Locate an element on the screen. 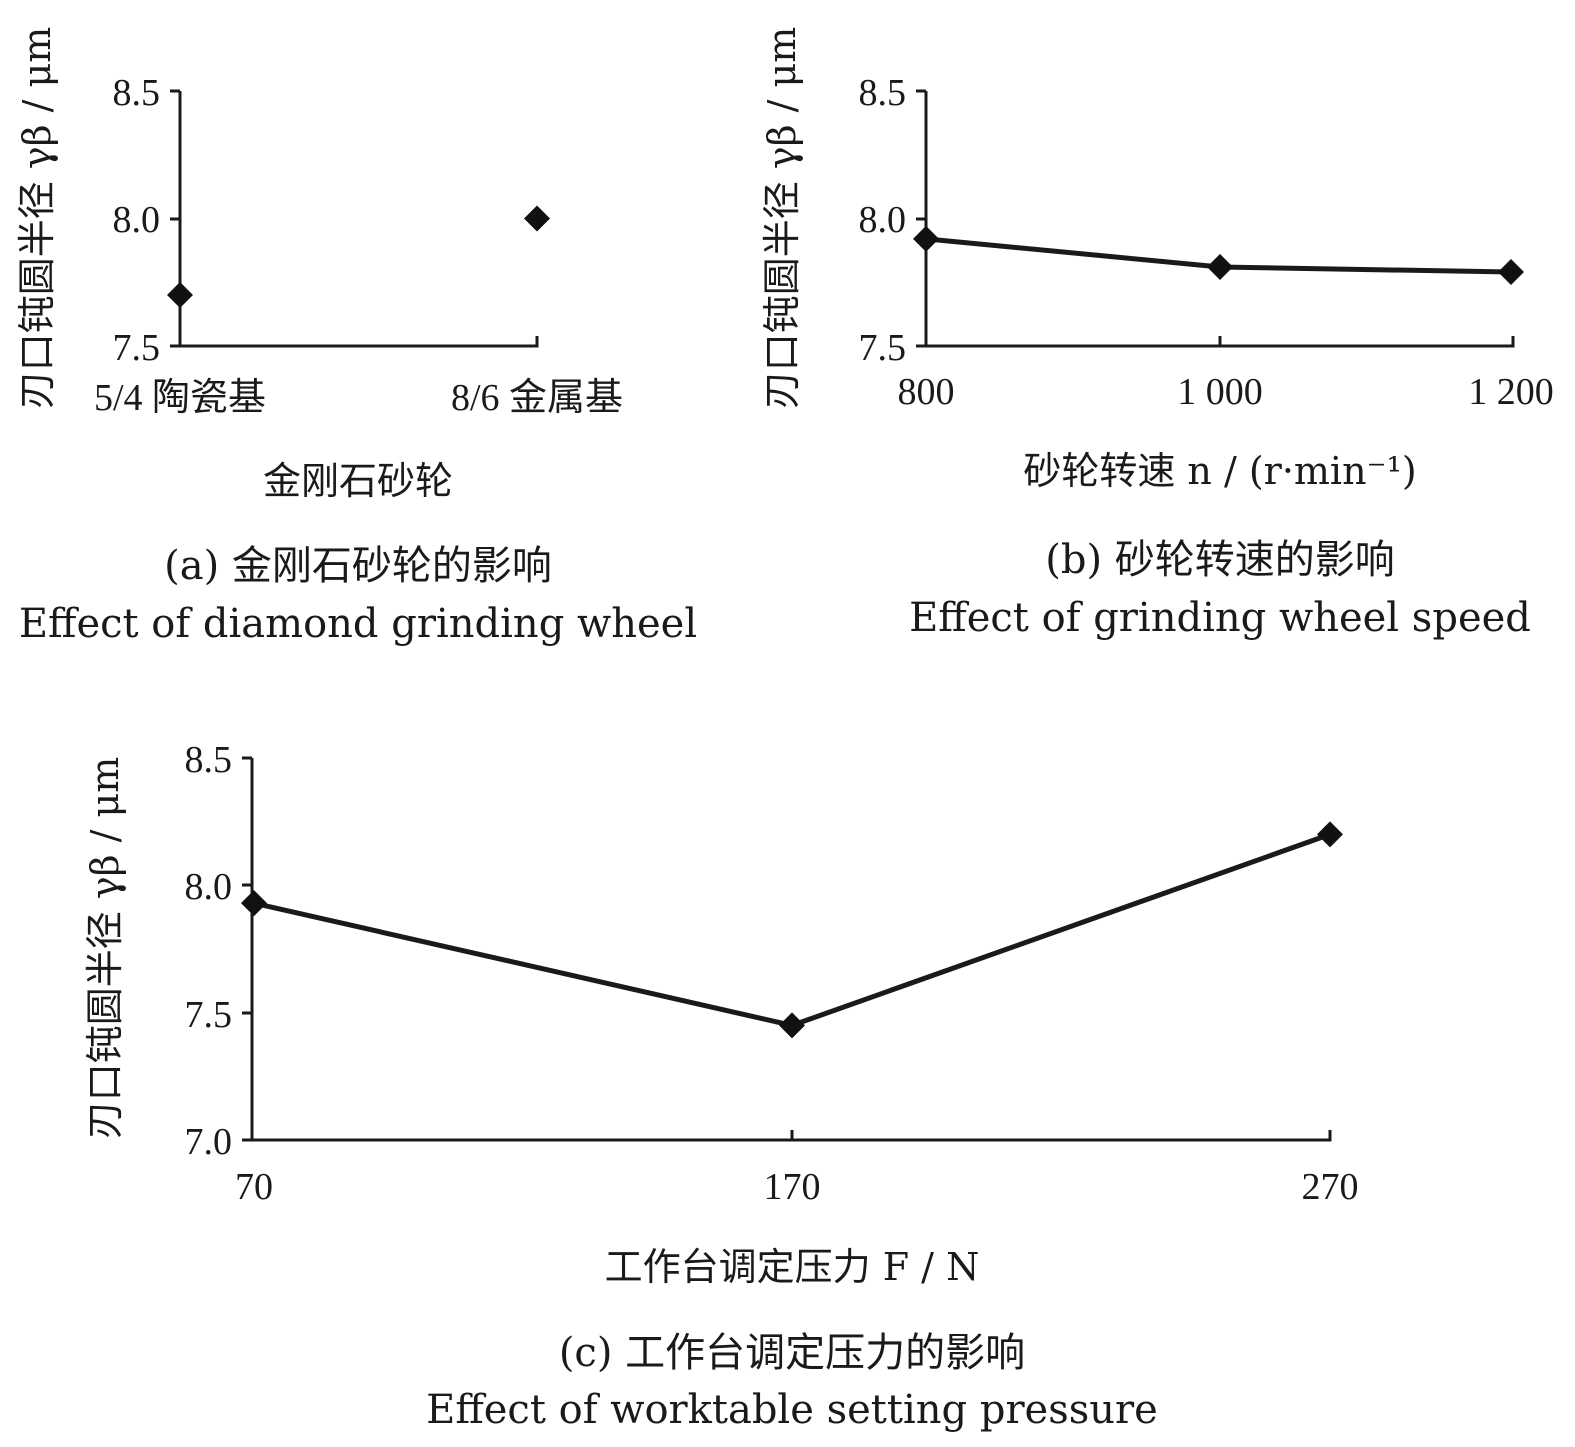 This screenshot has height=1447, width=1575. chart-b-xtick-1: 1 000 is located at coordinates (1220, 392).